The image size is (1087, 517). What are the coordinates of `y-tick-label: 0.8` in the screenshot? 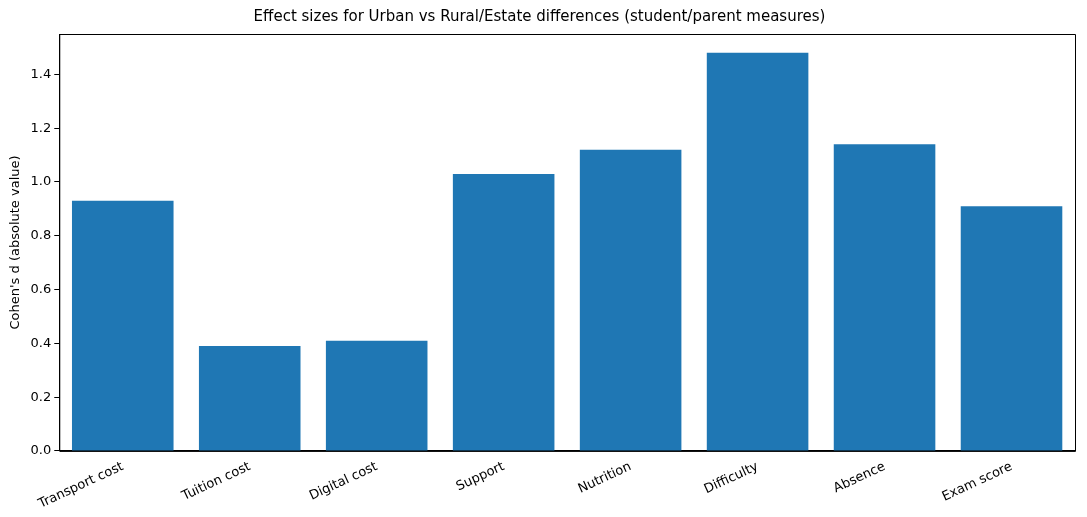 It's located at (41, 235).